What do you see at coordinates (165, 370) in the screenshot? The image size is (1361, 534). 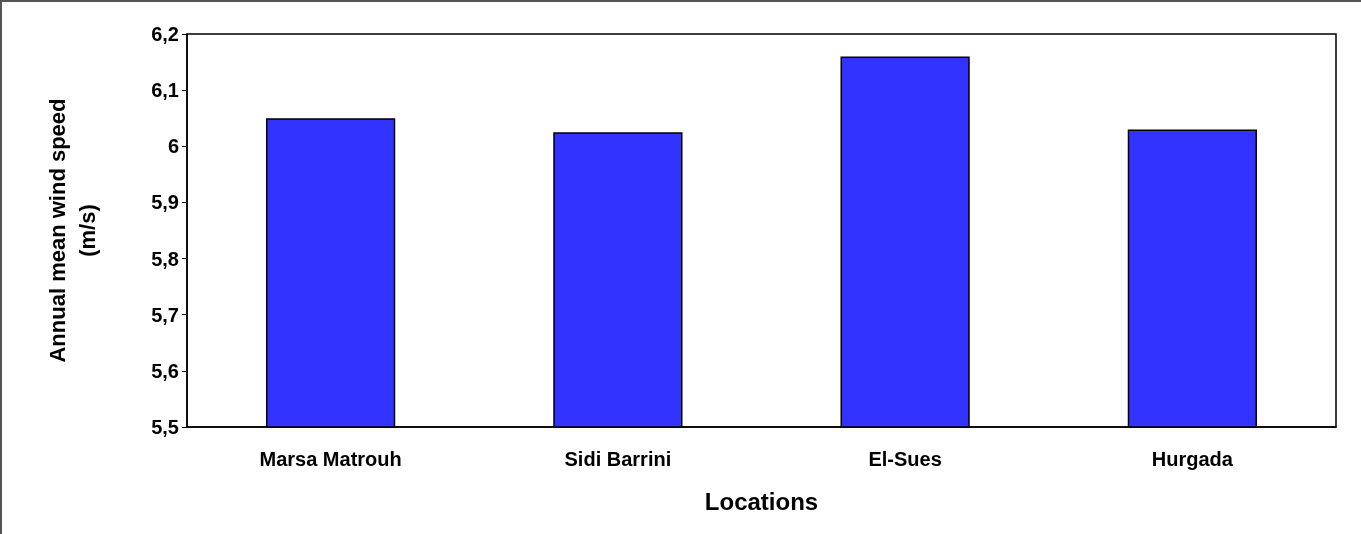 I see `y-tick-label: 5,6` at bounding box center [165, 370].